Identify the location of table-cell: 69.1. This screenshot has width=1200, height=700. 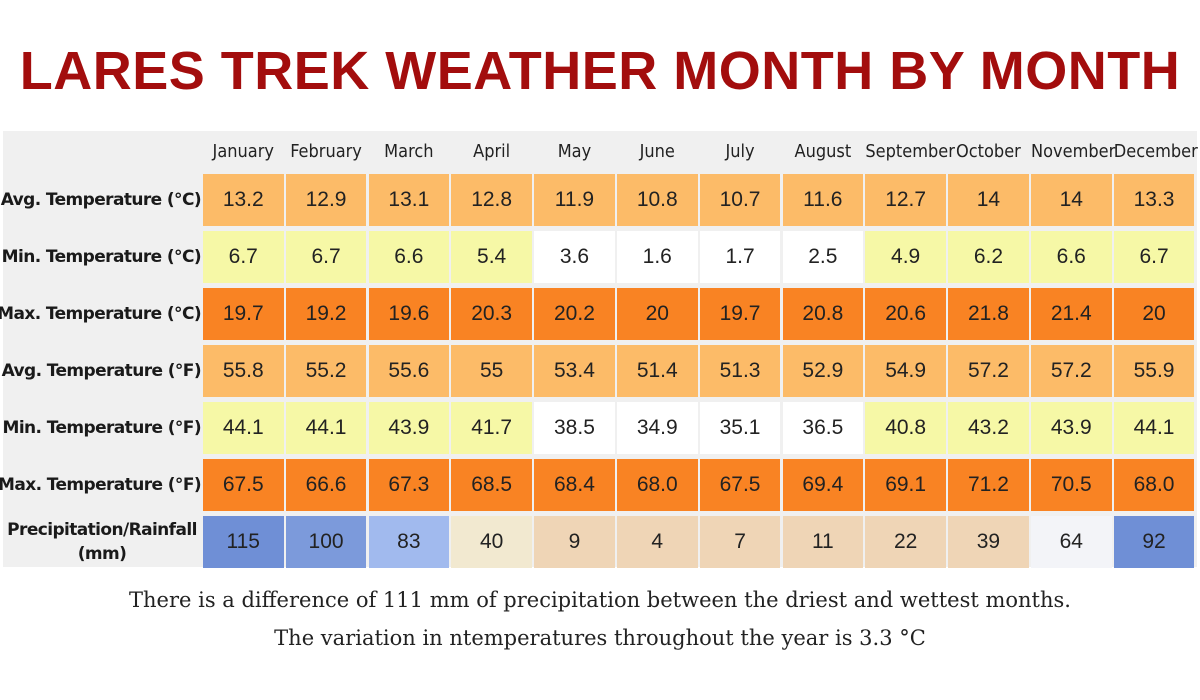
(905, 485).